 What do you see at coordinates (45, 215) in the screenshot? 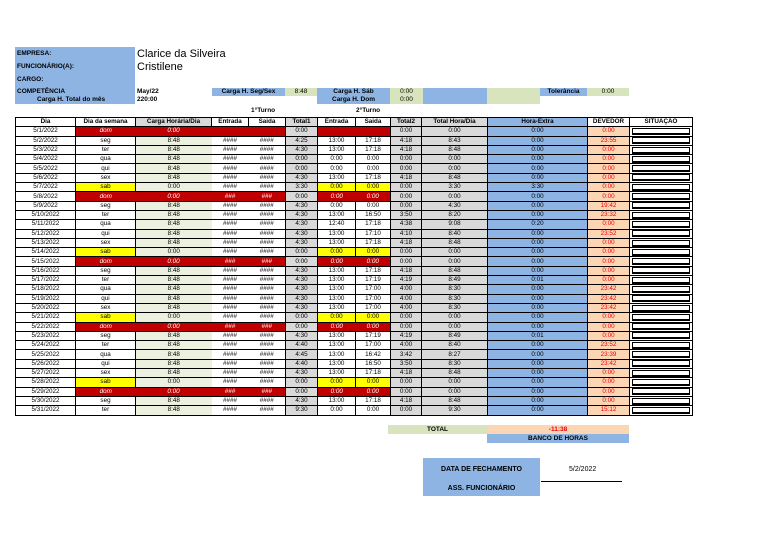
I see `cell: 5/10/2022` at bounding box center [45, 215].